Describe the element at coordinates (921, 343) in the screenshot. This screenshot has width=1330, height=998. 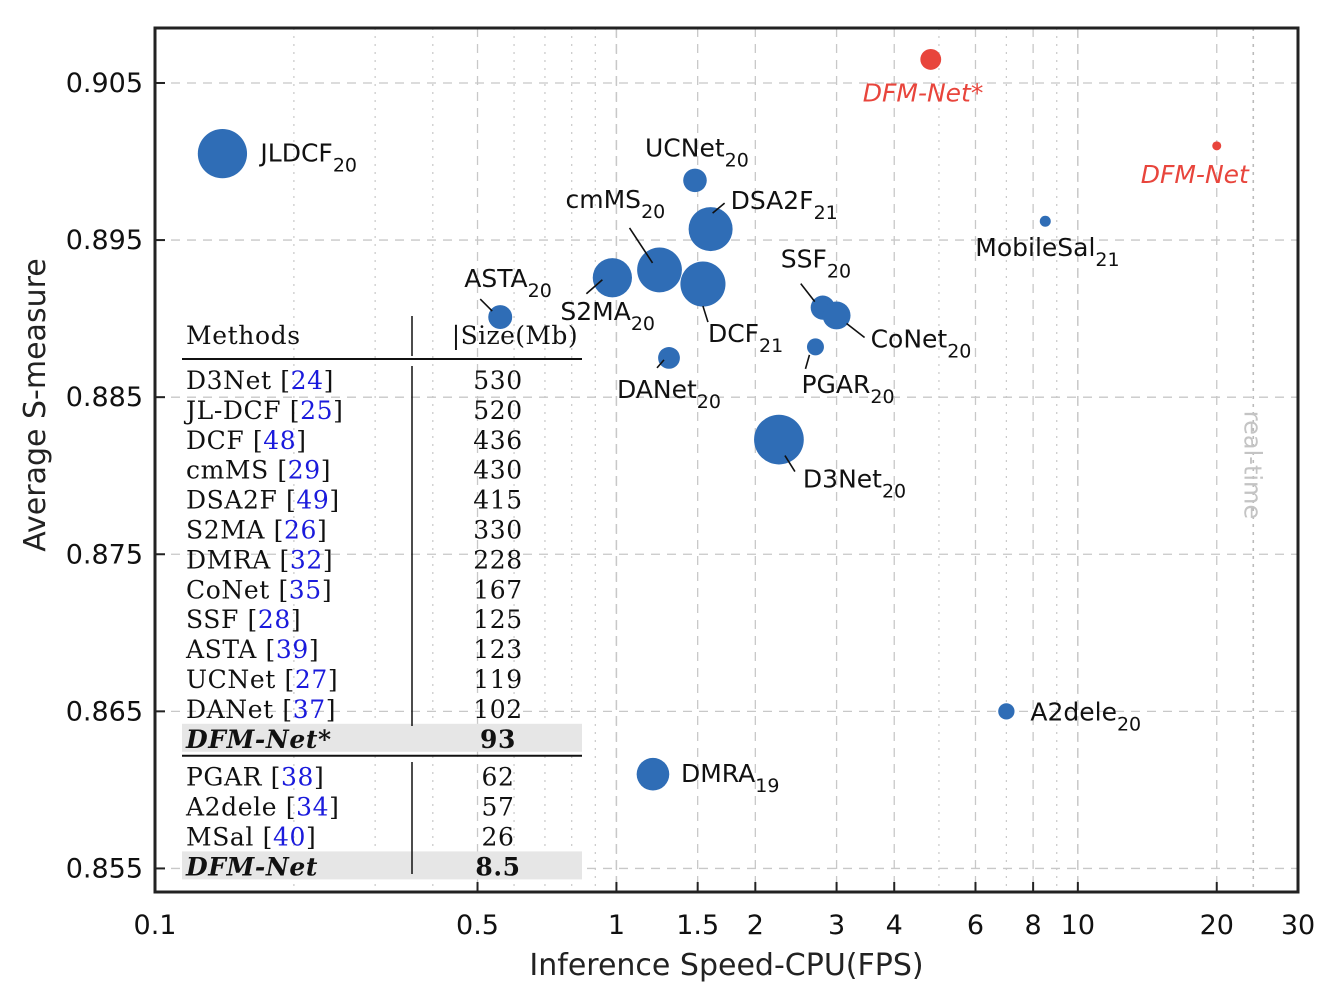
I see `point-label: CoNet20` at that location.